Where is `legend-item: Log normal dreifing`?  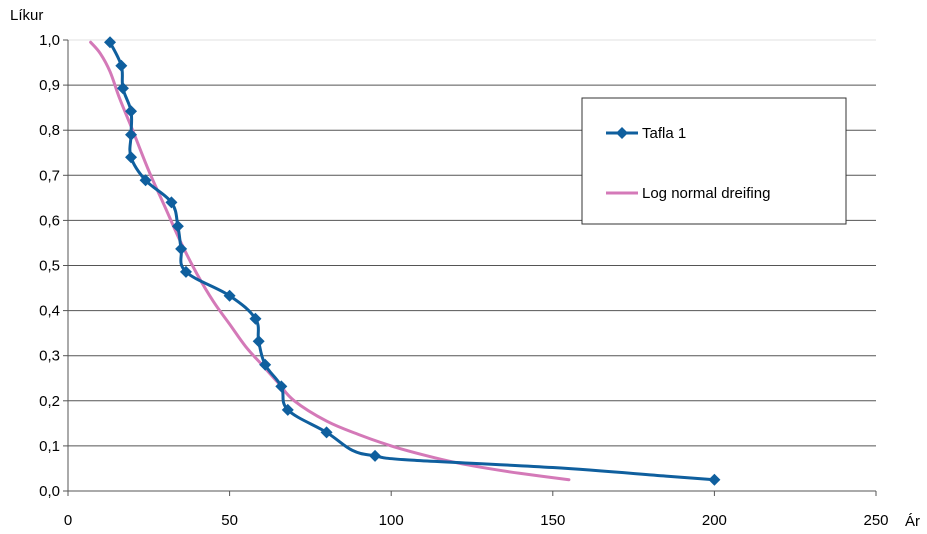
legend-item: Log normal dreifing is located at coordinates (688, 193).